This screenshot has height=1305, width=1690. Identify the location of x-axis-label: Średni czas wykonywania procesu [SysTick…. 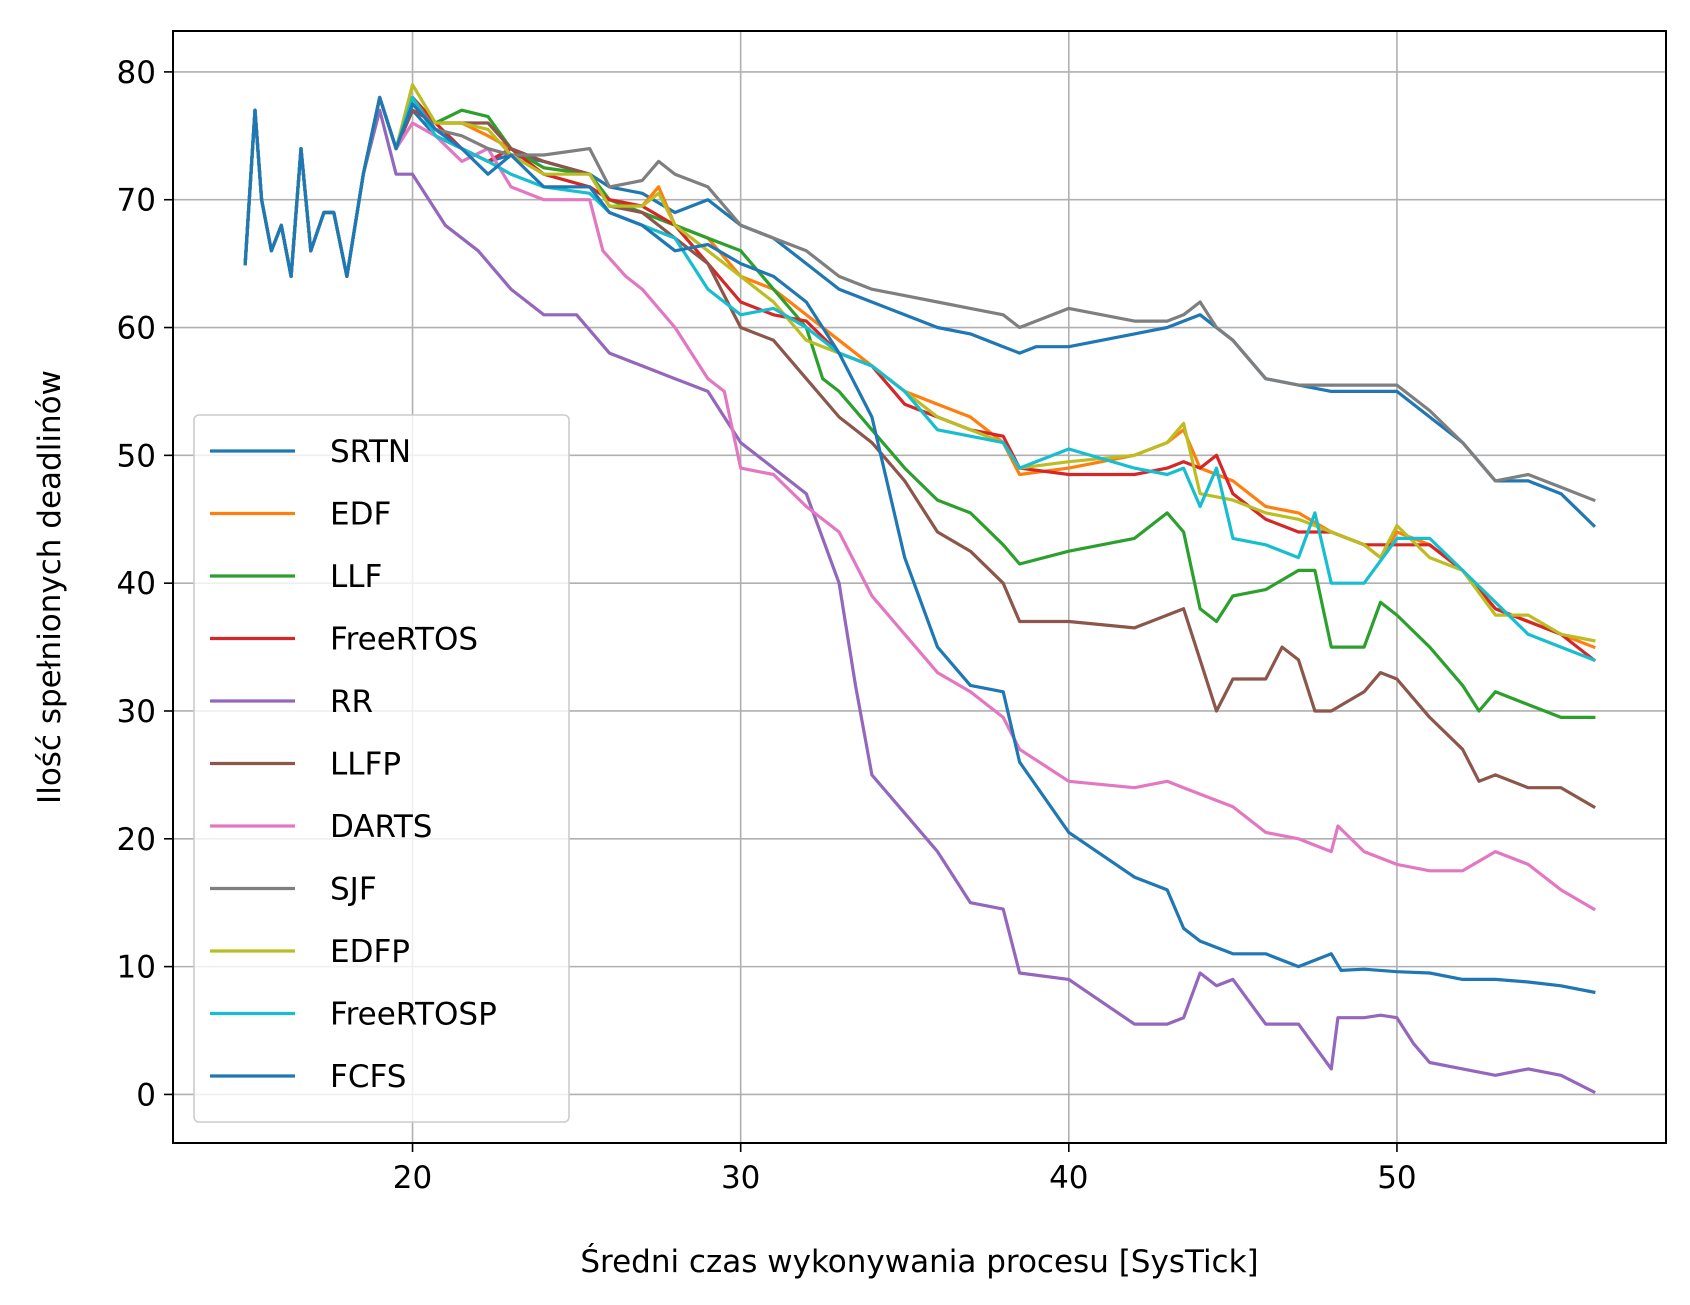
(919, 1261).